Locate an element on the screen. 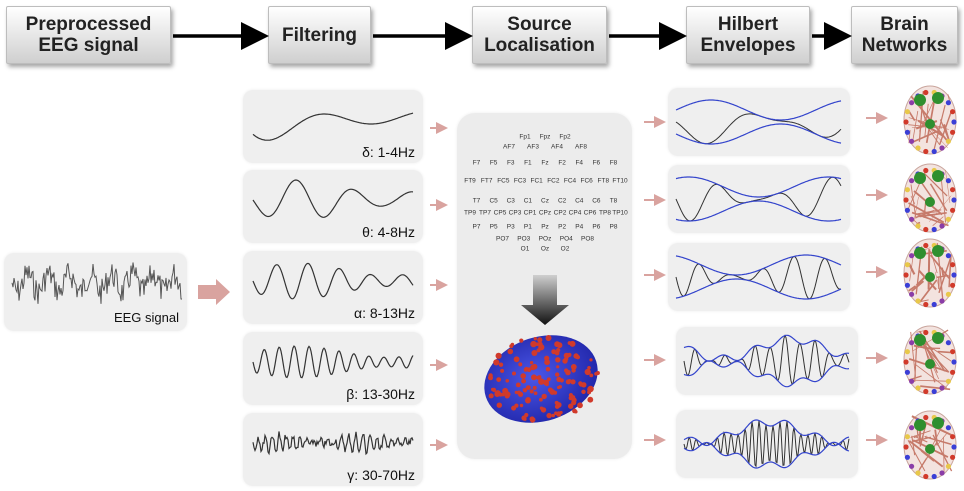 This screenshot has height=491, width=964. electrode-label: C5 is located at coordinates (493, 201).